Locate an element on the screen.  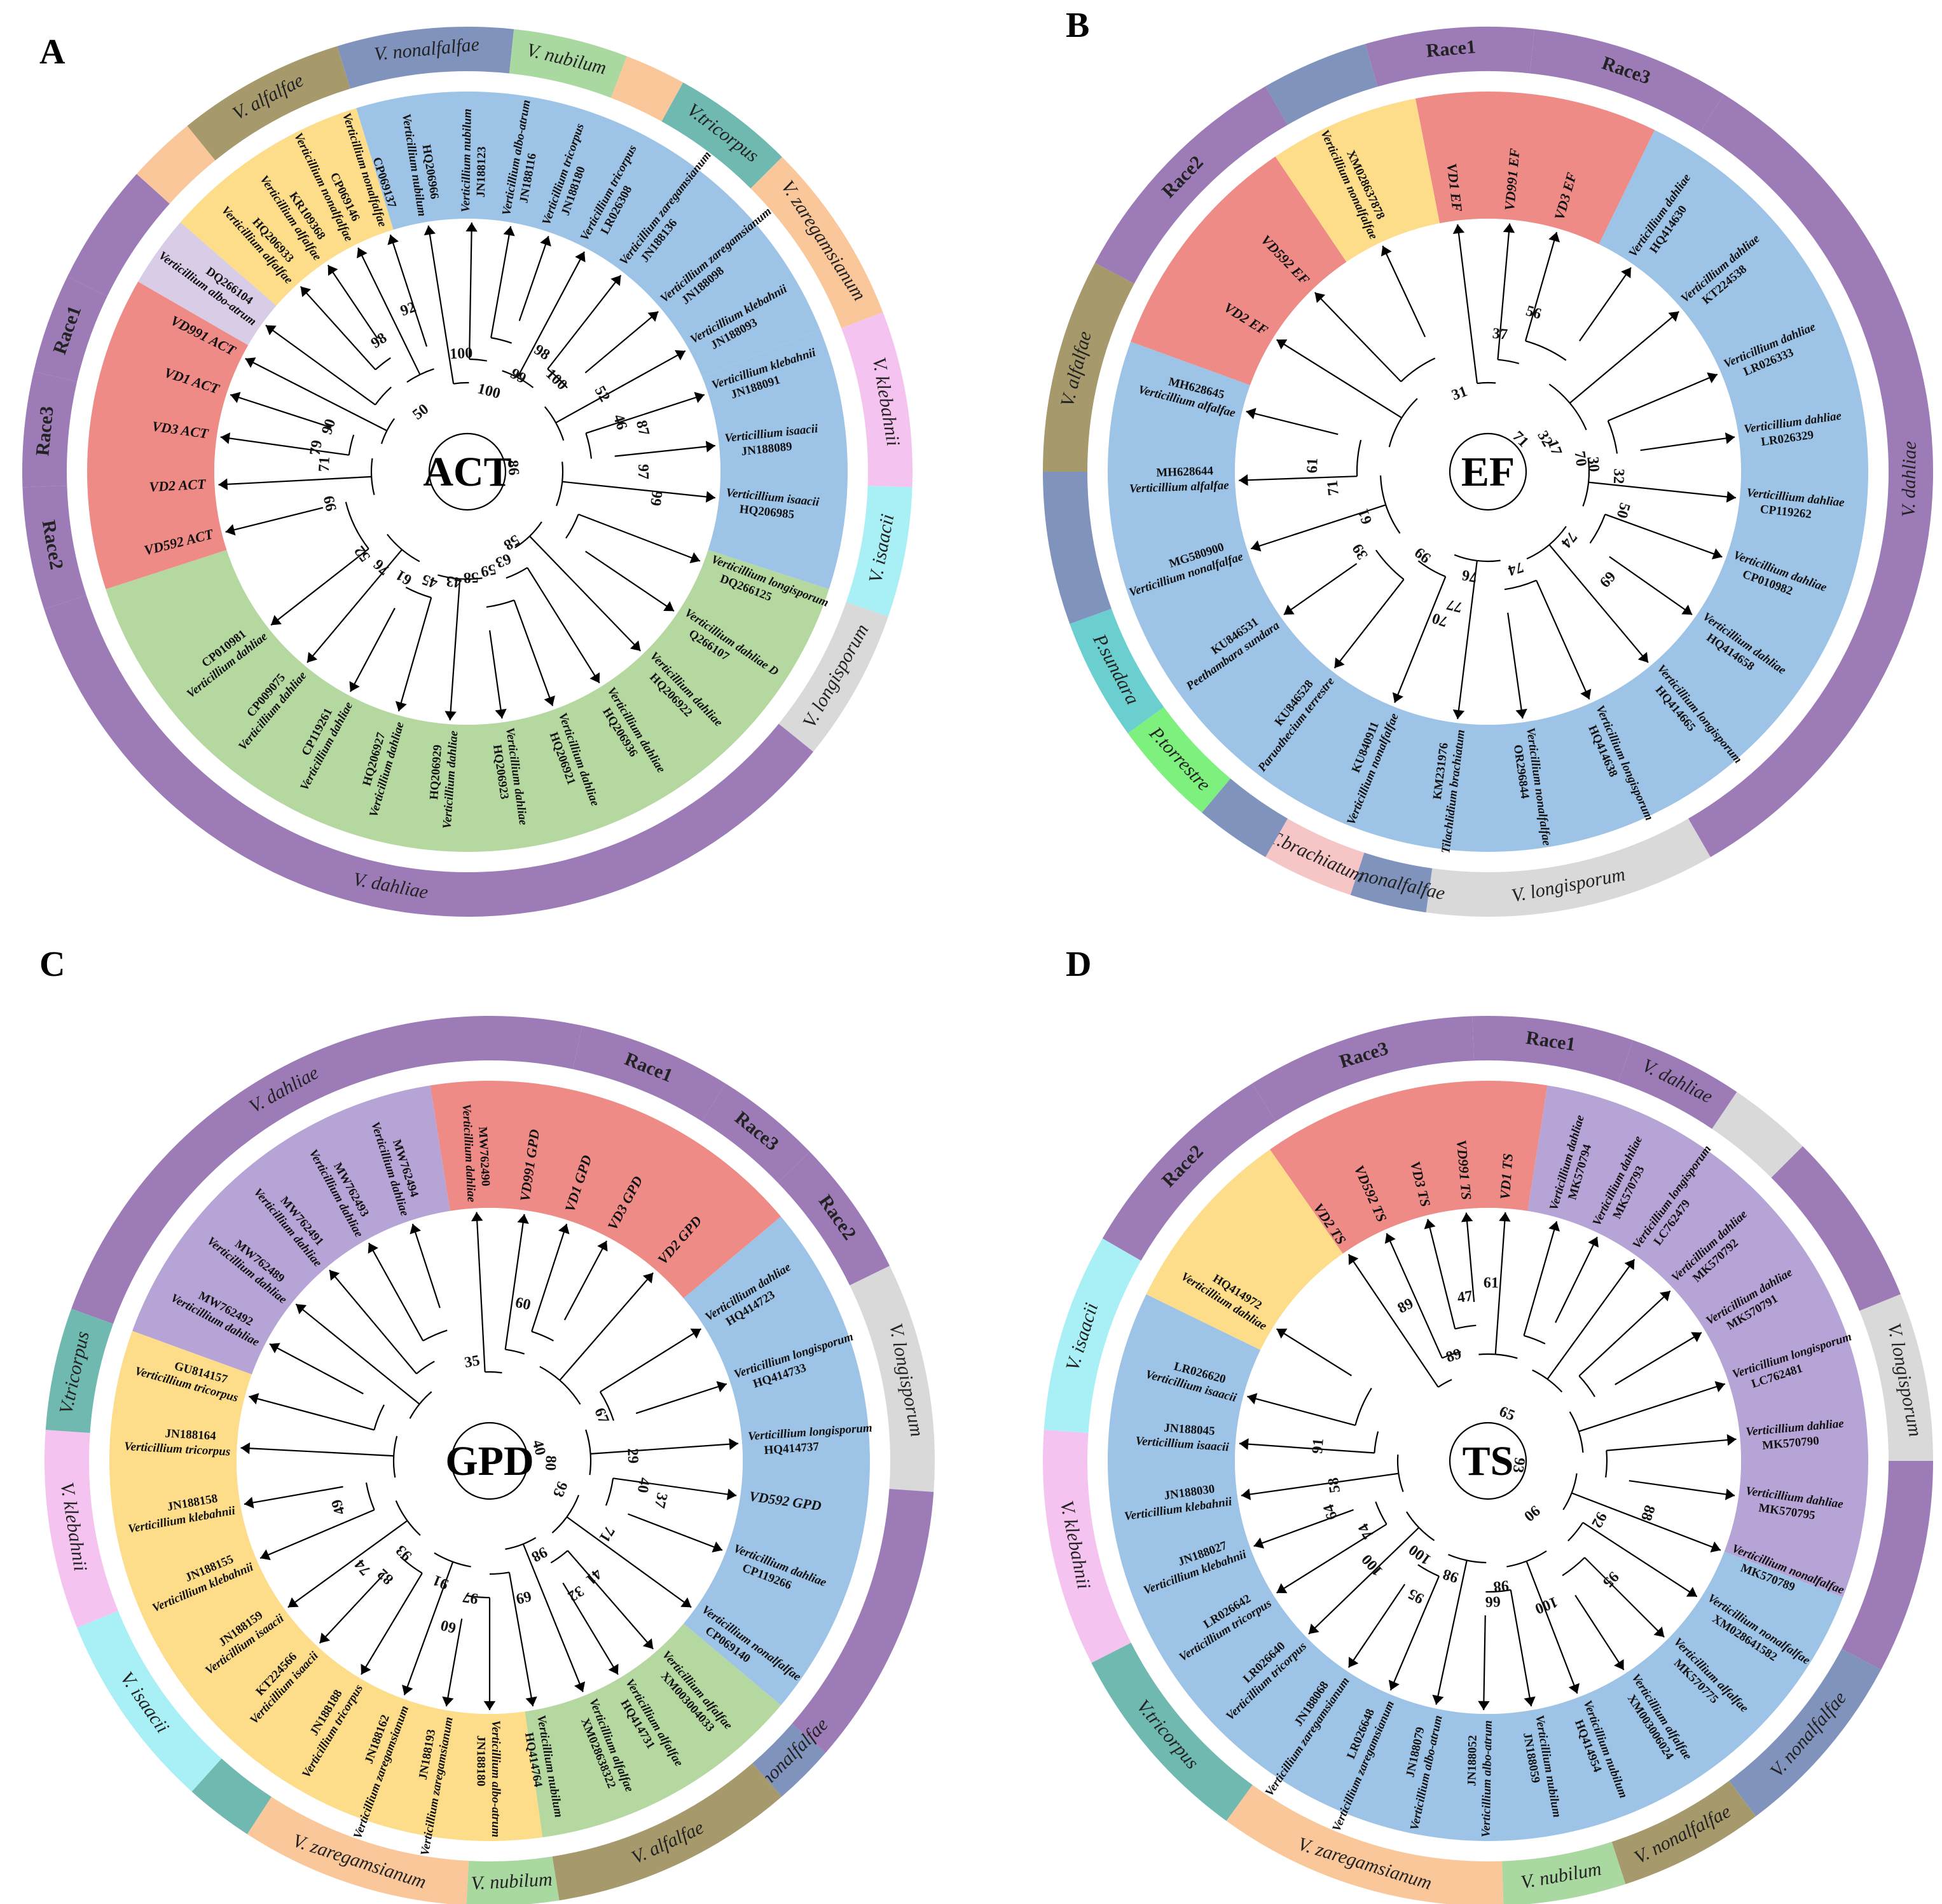
bootstrap-value: 97 is located at coordinates (470, 1597).